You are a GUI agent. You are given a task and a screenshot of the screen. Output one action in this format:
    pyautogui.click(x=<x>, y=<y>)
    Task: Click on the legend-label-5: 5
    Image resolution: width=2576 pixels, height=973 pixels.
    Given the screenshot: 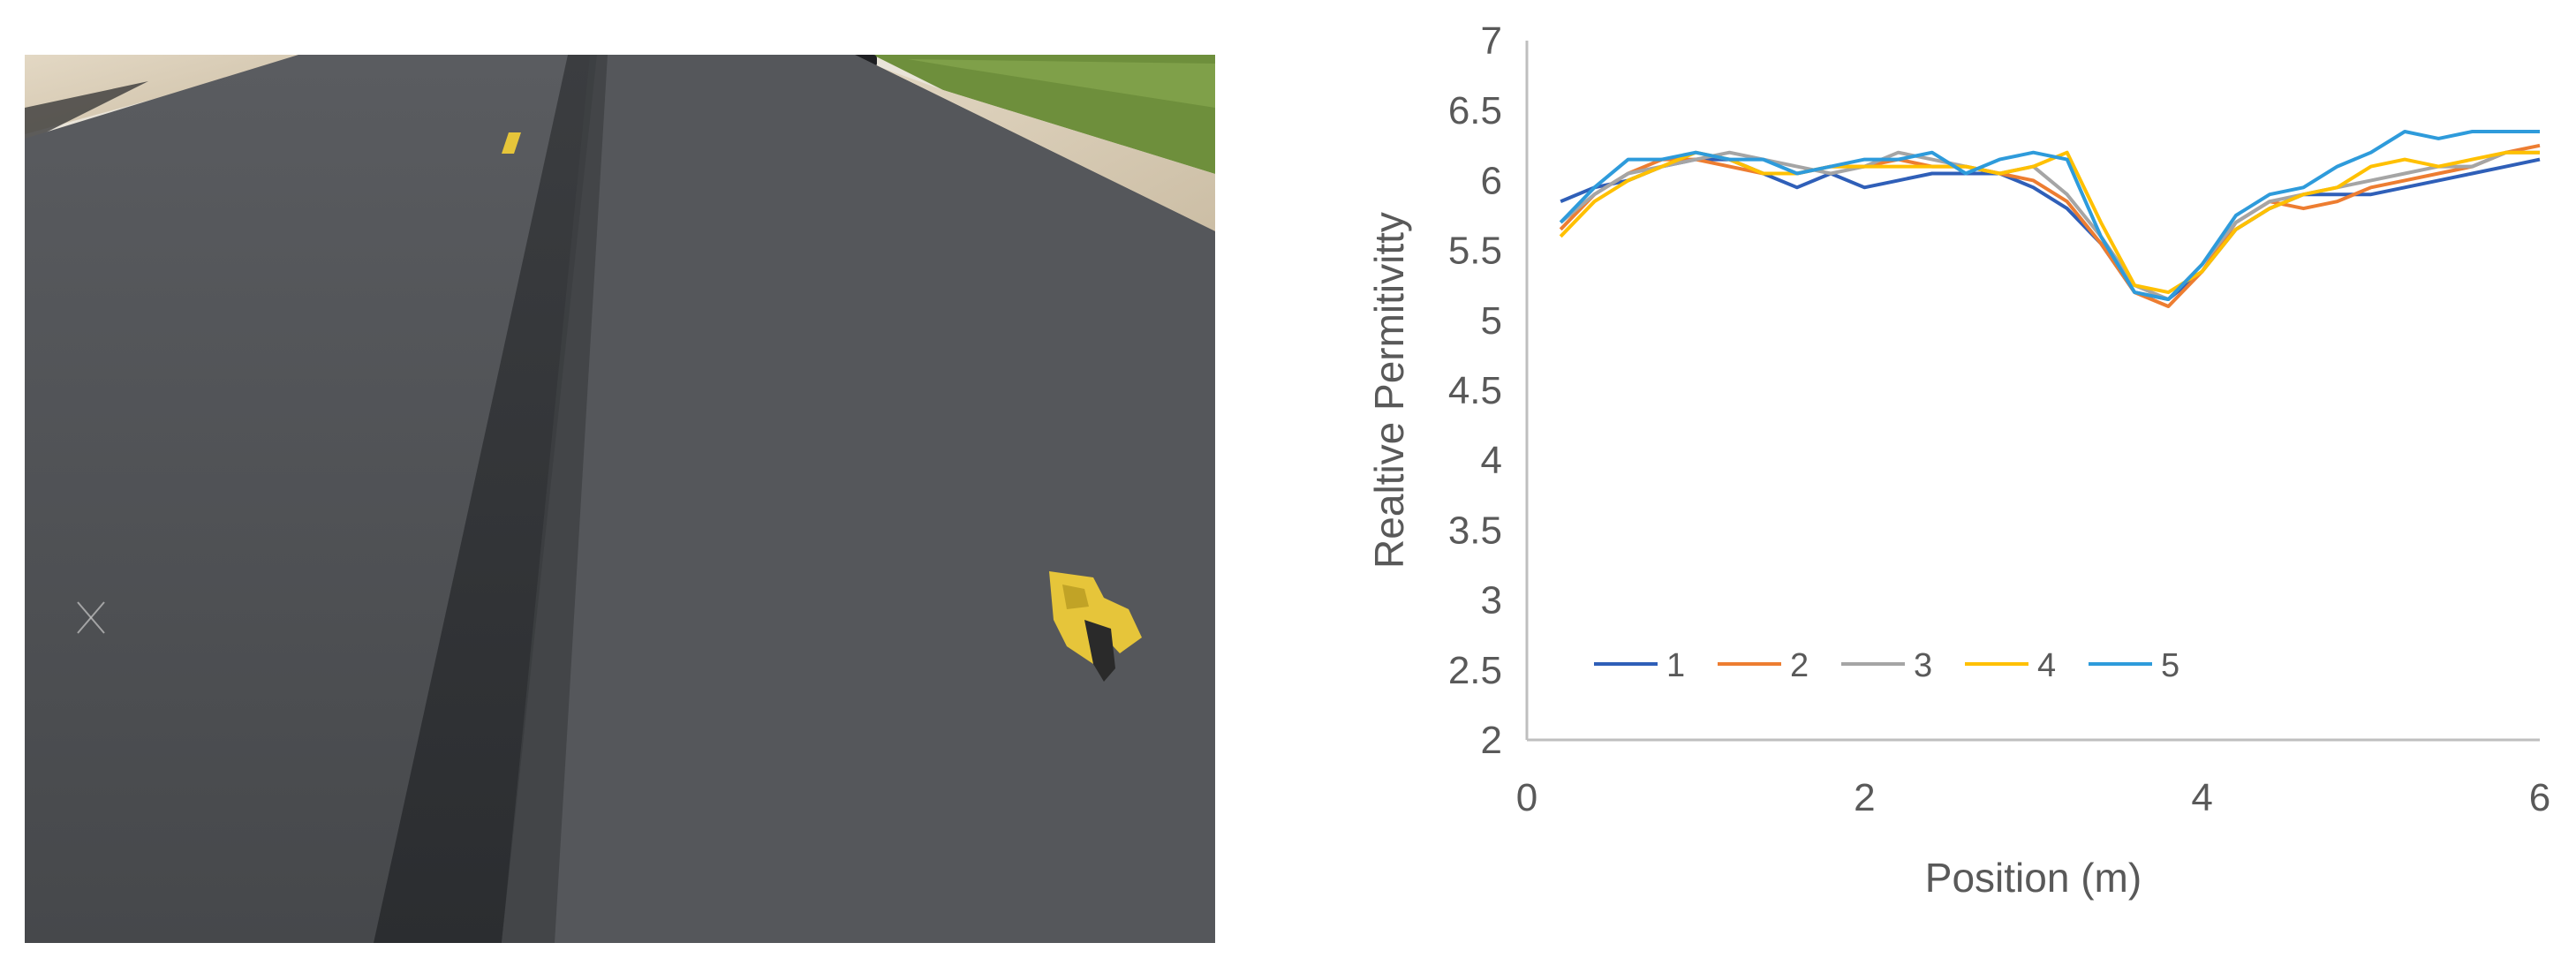 What is the action you would take?
    pyautogui.click(x=2170, y=665)
    